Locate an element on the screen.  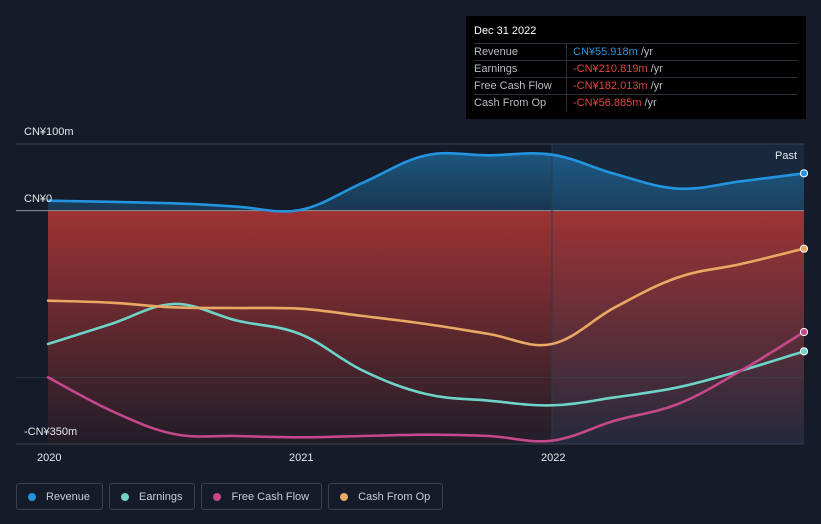
tooltip-label: Revenue is located at coordinates (496, 52).